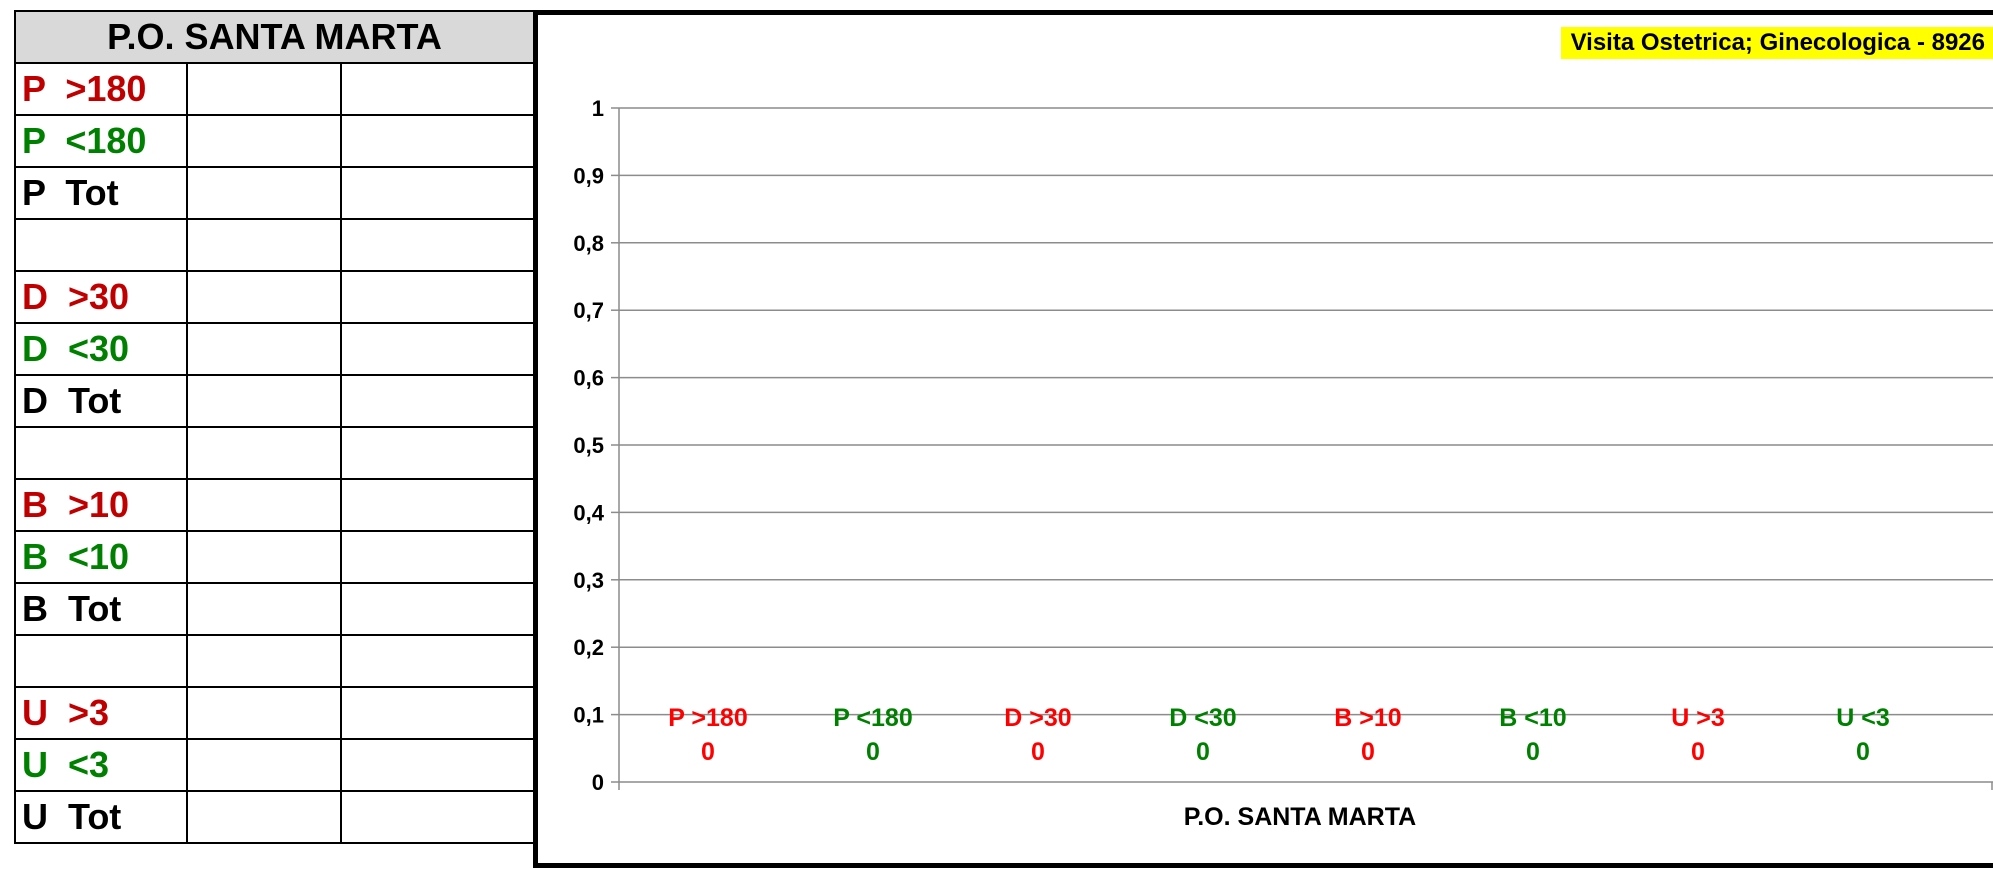 The image size is (1993, 870). I want to click on table-row: B Tot, so click(275, 609).